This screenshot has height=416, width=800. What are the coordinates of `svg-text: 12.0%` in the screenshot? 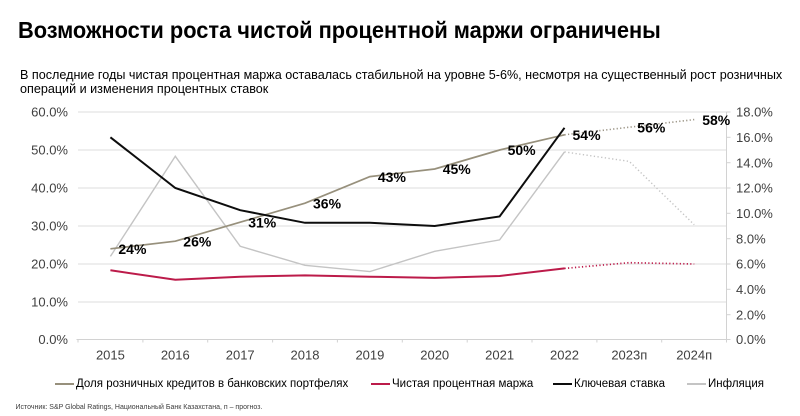 It's located at (754, 188).